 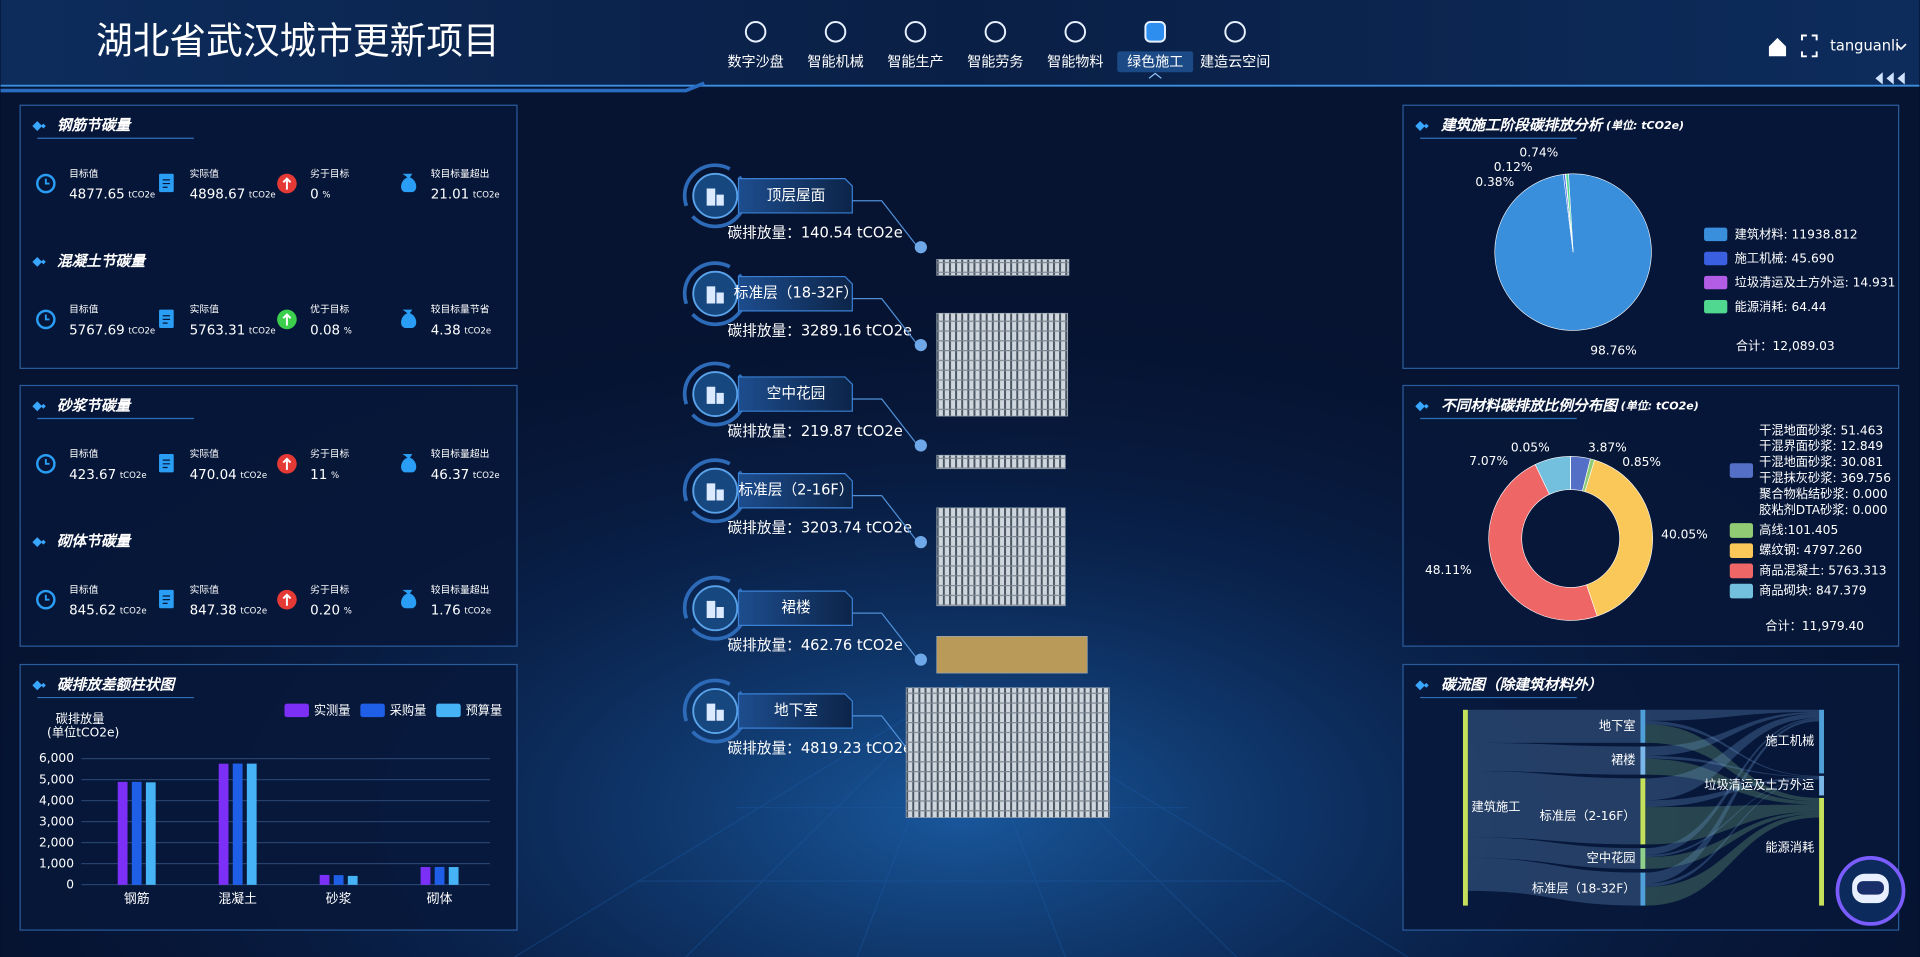 I want to click on building-icon, so click(x=715, y=492).